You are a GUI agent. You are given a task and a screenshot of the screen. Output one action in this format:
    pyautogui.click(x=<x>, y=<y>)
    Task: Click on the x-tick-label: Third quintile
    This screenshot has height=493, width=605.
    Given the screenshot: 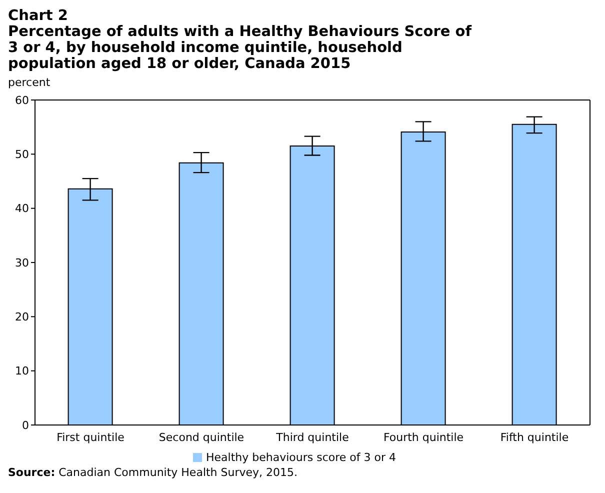 What is the action you would take?
    pyautogui.click(x=312, y=437)
    